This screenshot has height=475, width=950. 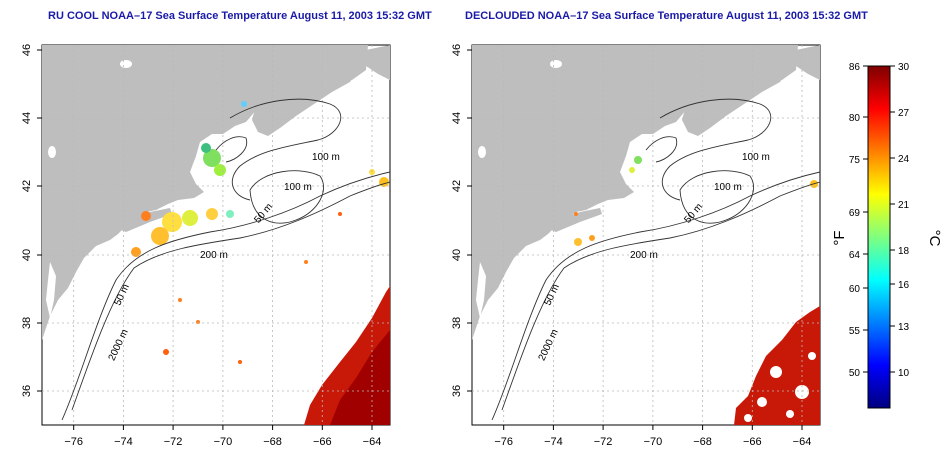 What do you see at coordinates (904, 327) in the screenshot?
I see `celsius-tick: 13` at bounding box center [904, 327].